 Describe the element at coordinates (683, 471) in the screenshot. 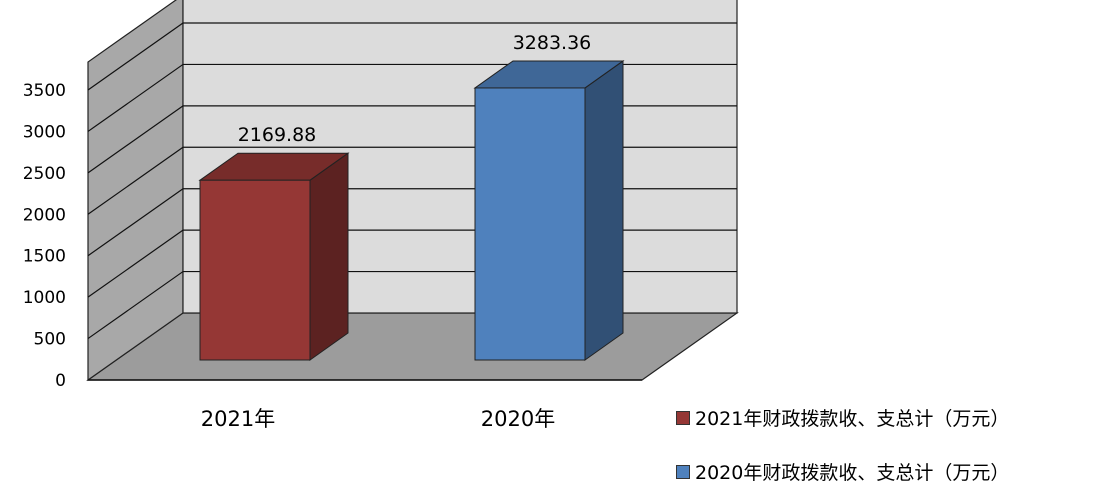

I see `legend-swatch-2020` at that location.